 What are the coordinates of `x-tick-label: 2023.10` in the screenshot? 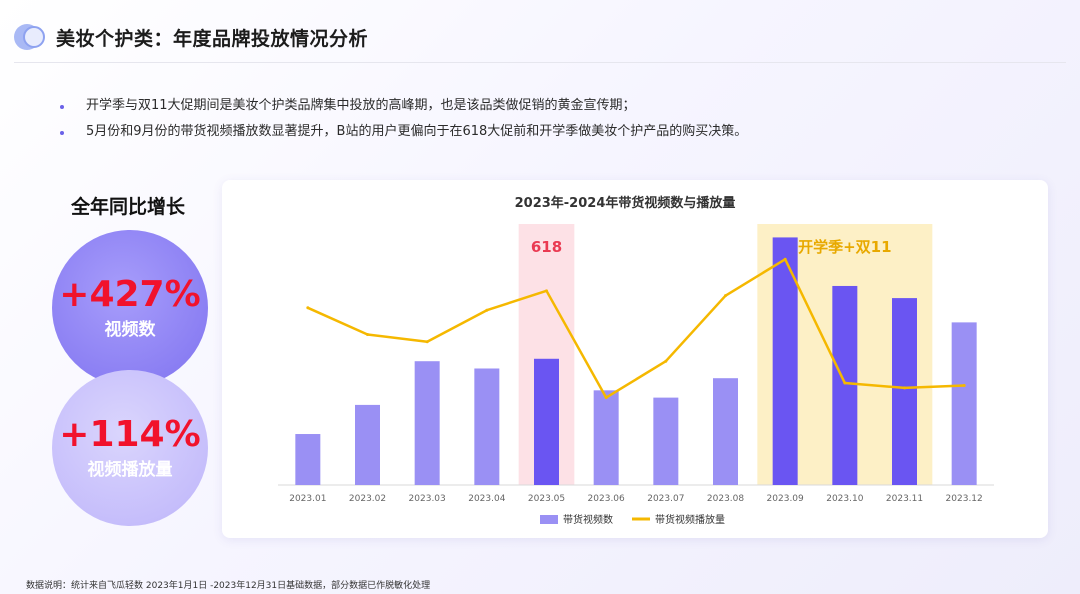 It's located at (844, 499).